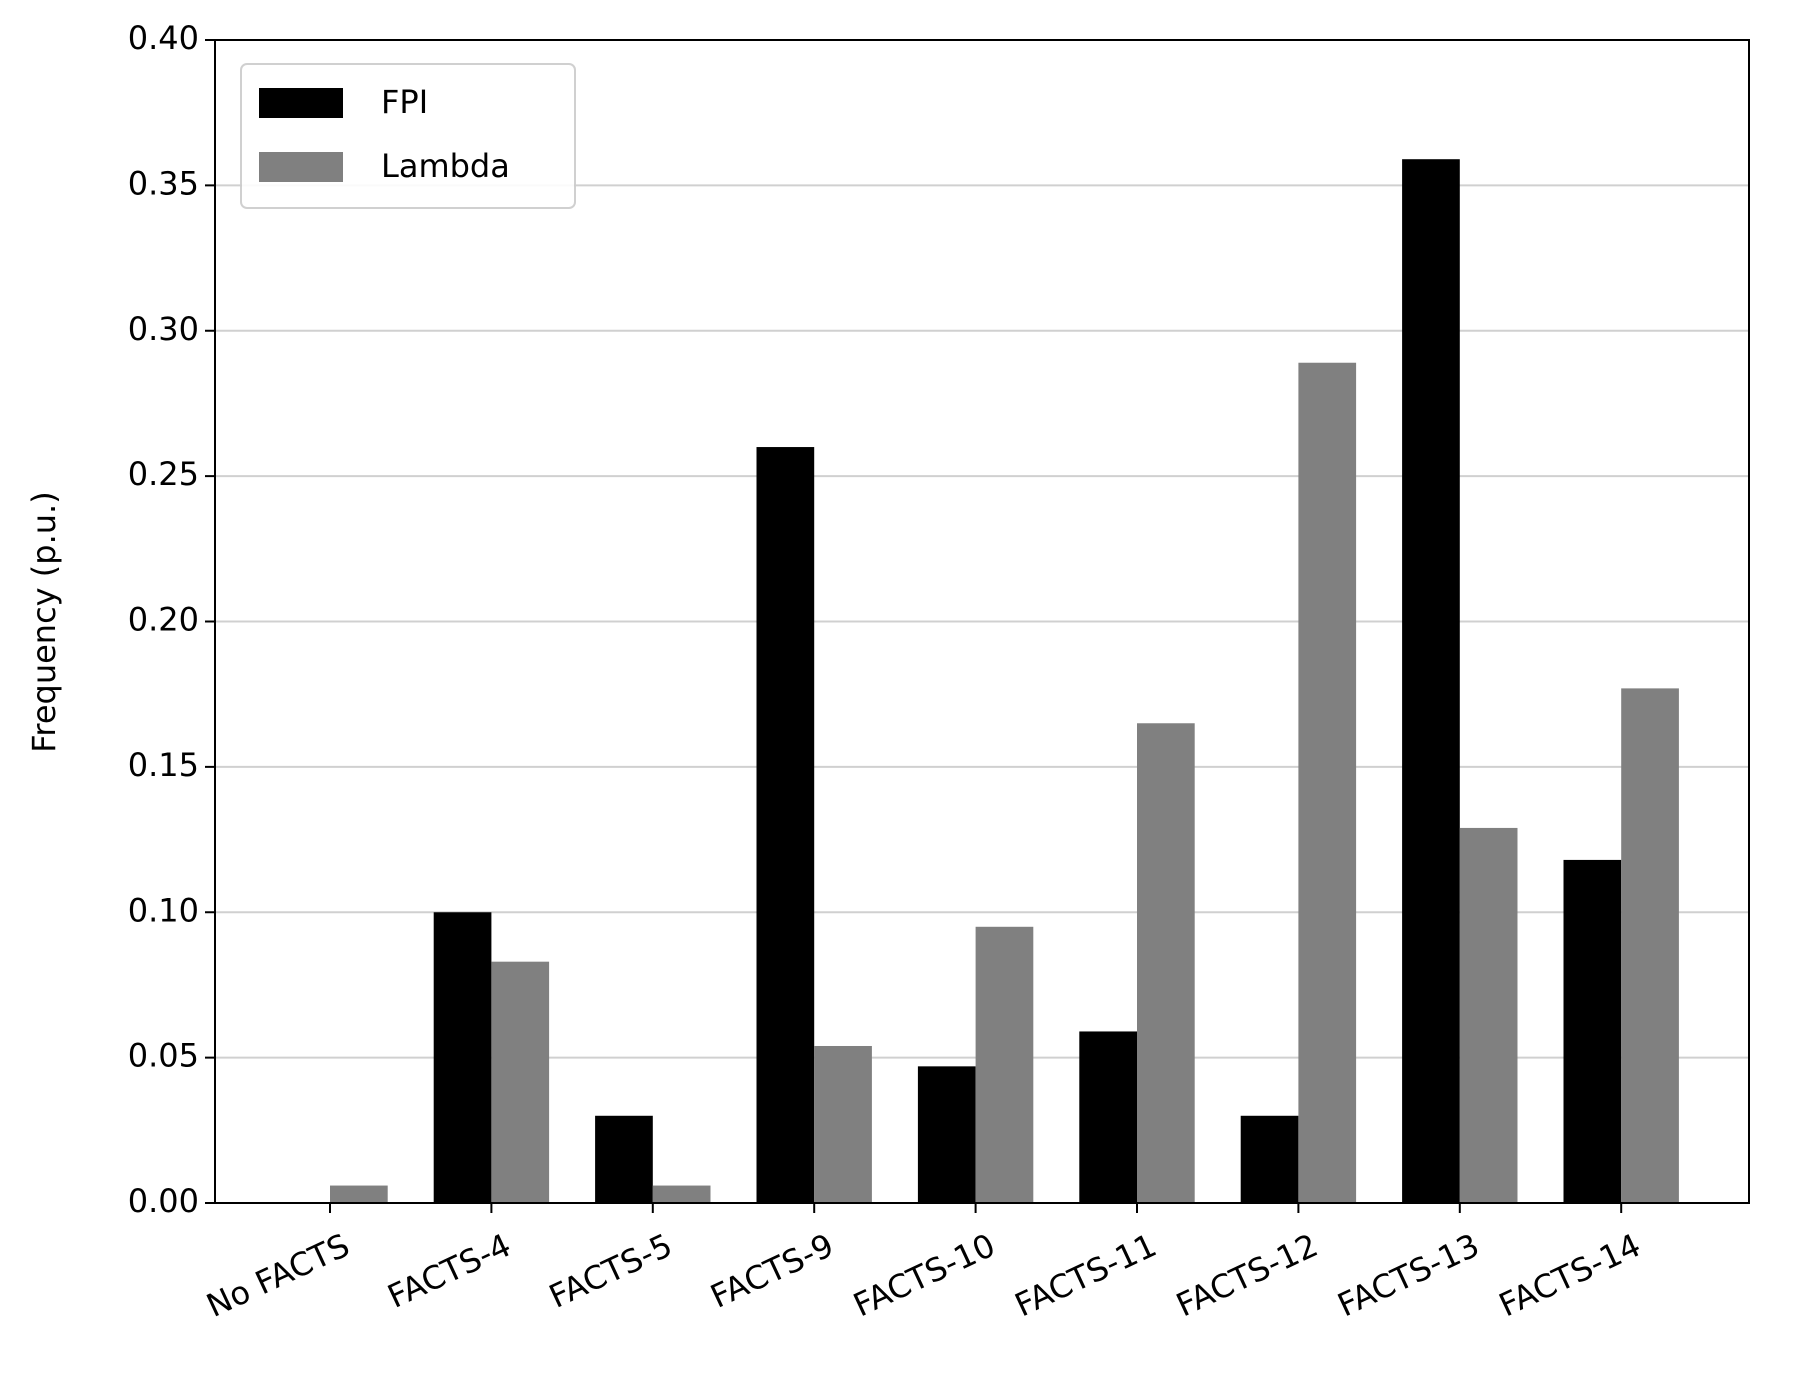 This screenshot has width=1800, height=1374. I want to click on x-tick-label: FACTS-12, so click(1246, 1275).